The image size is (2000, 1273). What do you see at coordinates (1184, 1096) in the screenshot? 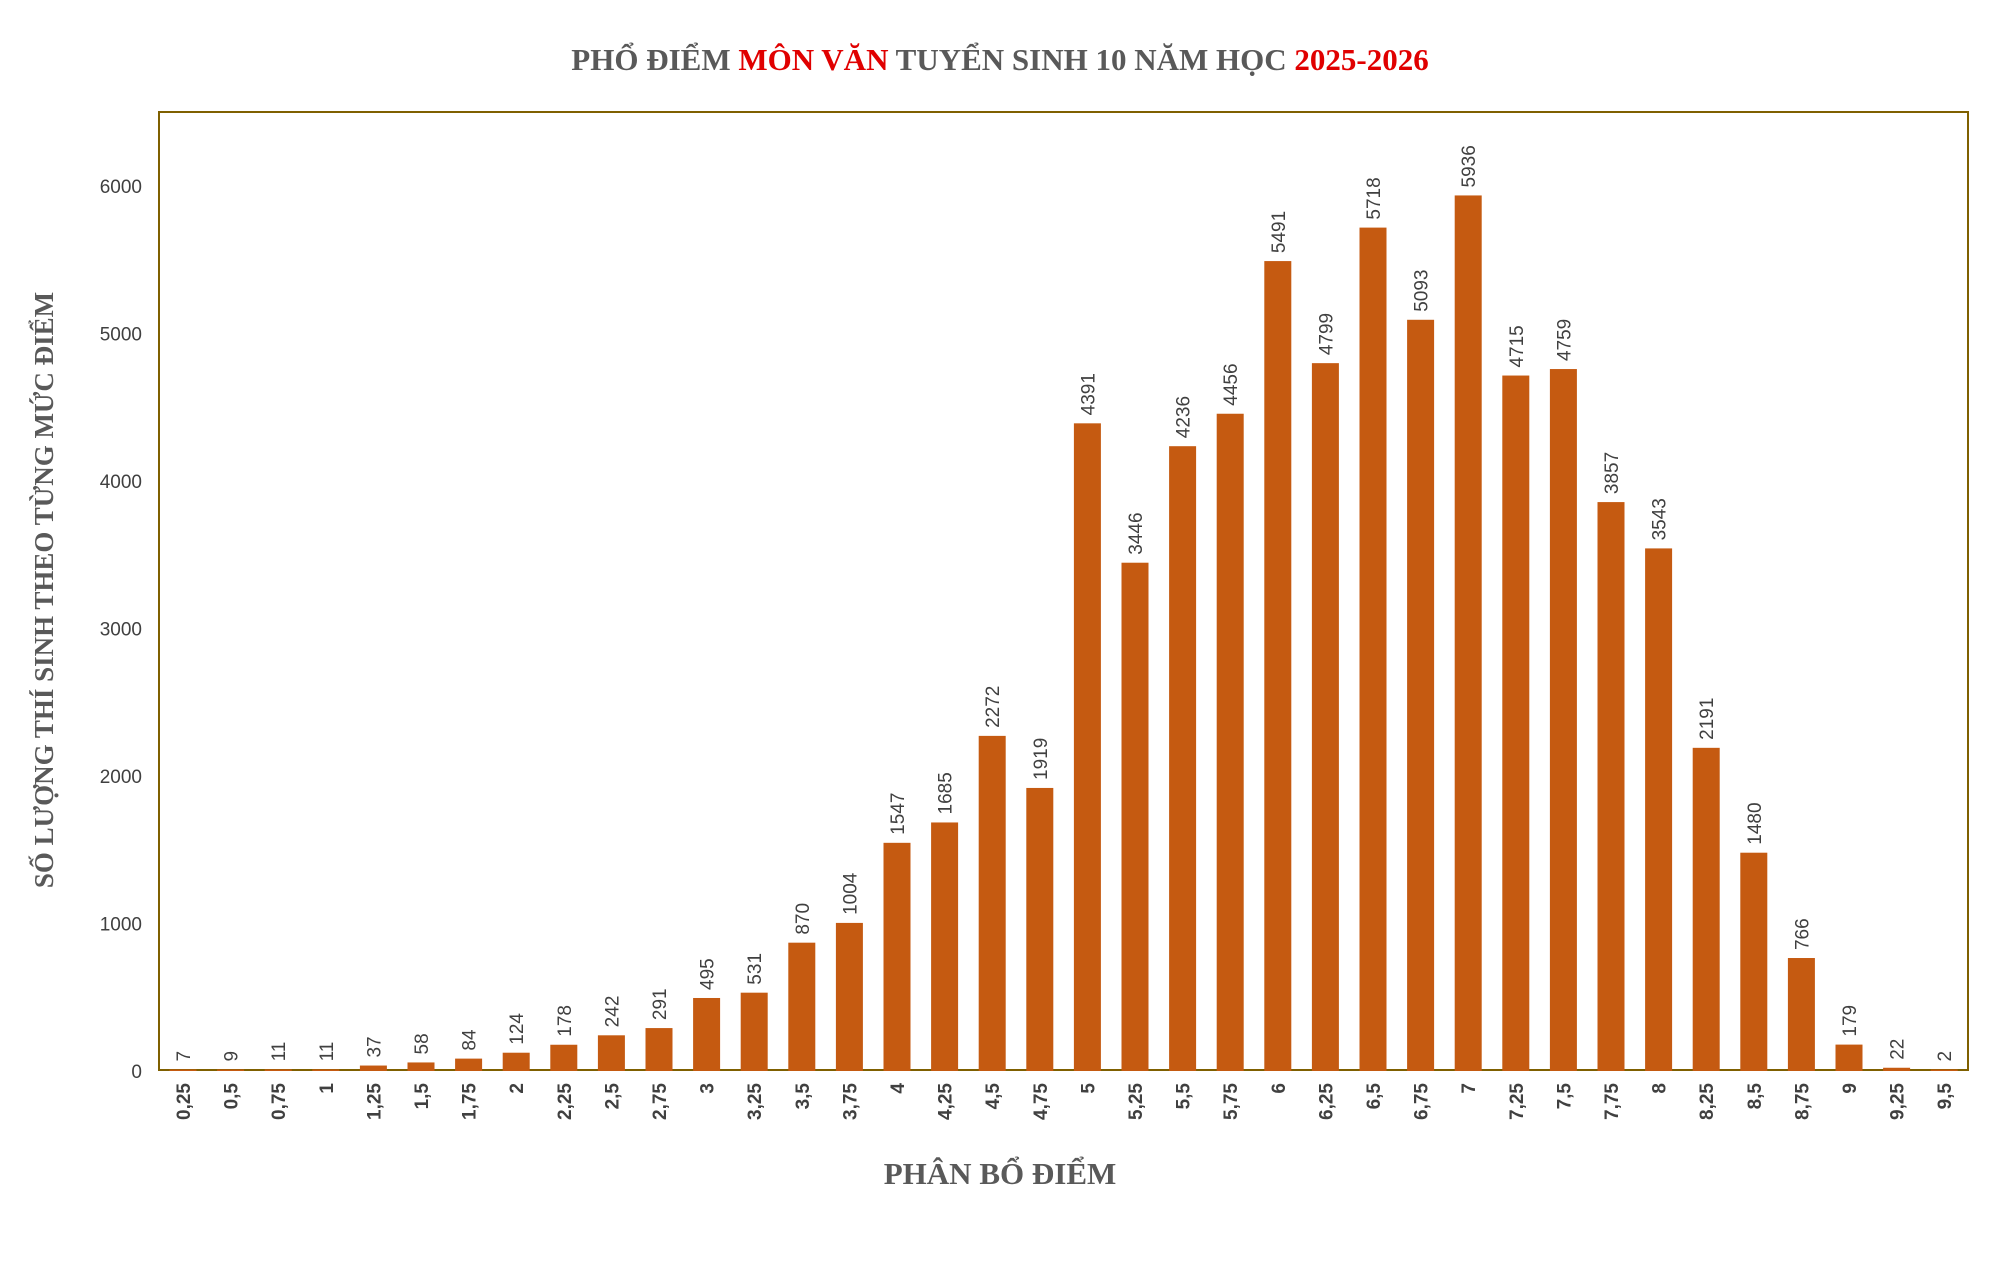
I see `x-tick-label: 5,5` at bounding box center [1184, 1096].